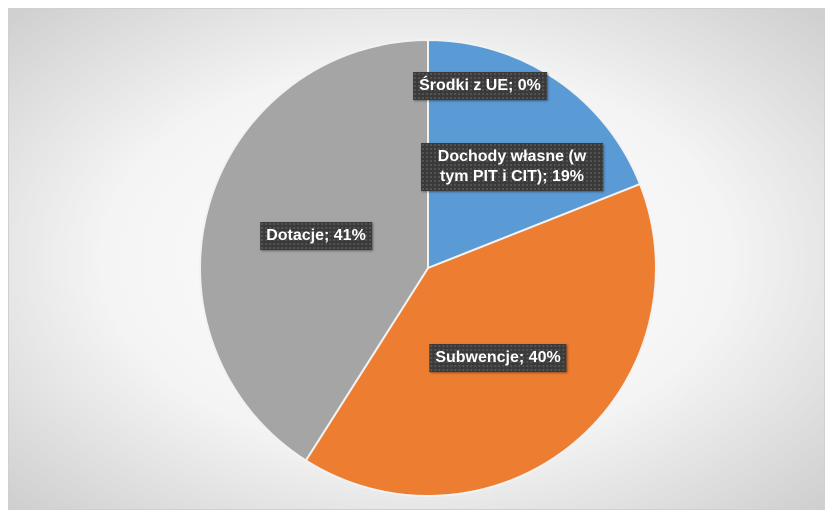  Describe the element at coordinates (316, 236) in the screenshot. I see `data-label: Dotacje; 41%` at that location.